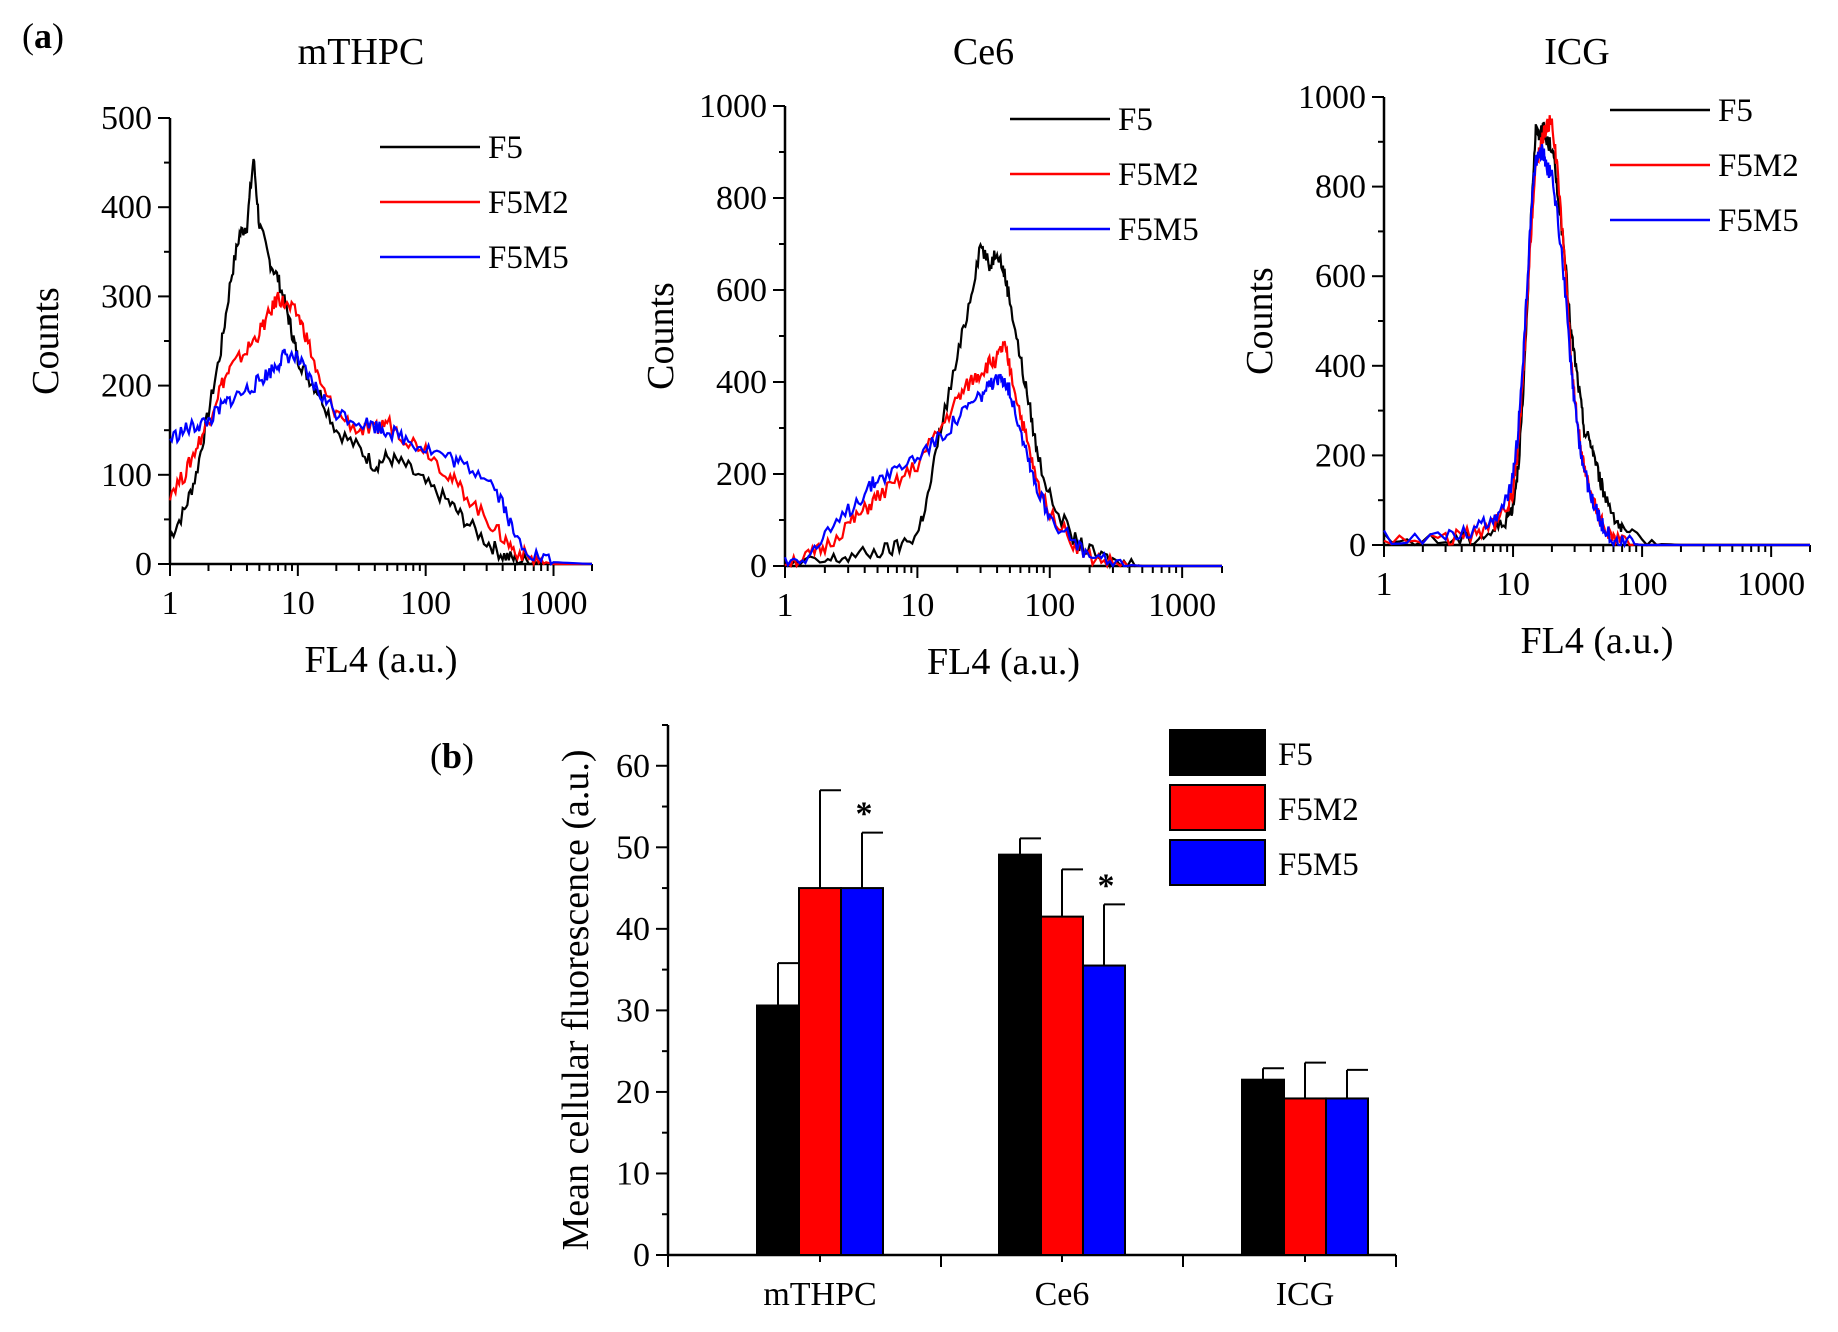  I want to click on y-tick-label: 10, so click(633, 1173).